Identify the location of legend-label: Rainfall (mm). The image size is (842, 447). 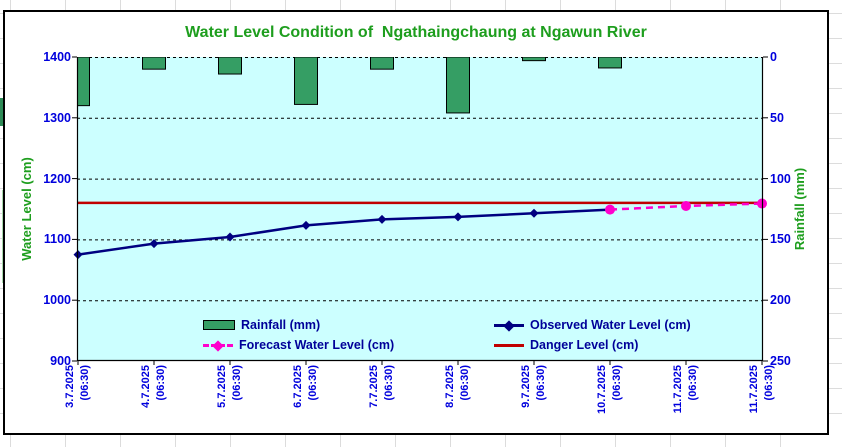
(281, 325).